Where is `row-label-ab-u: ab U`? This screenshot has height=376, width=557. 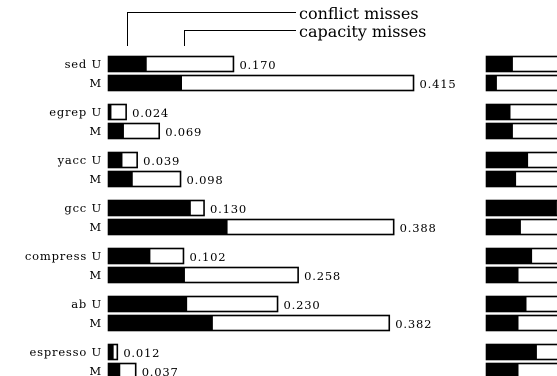 row-label-ab-u: ab U is located at coordinates (86, 304).